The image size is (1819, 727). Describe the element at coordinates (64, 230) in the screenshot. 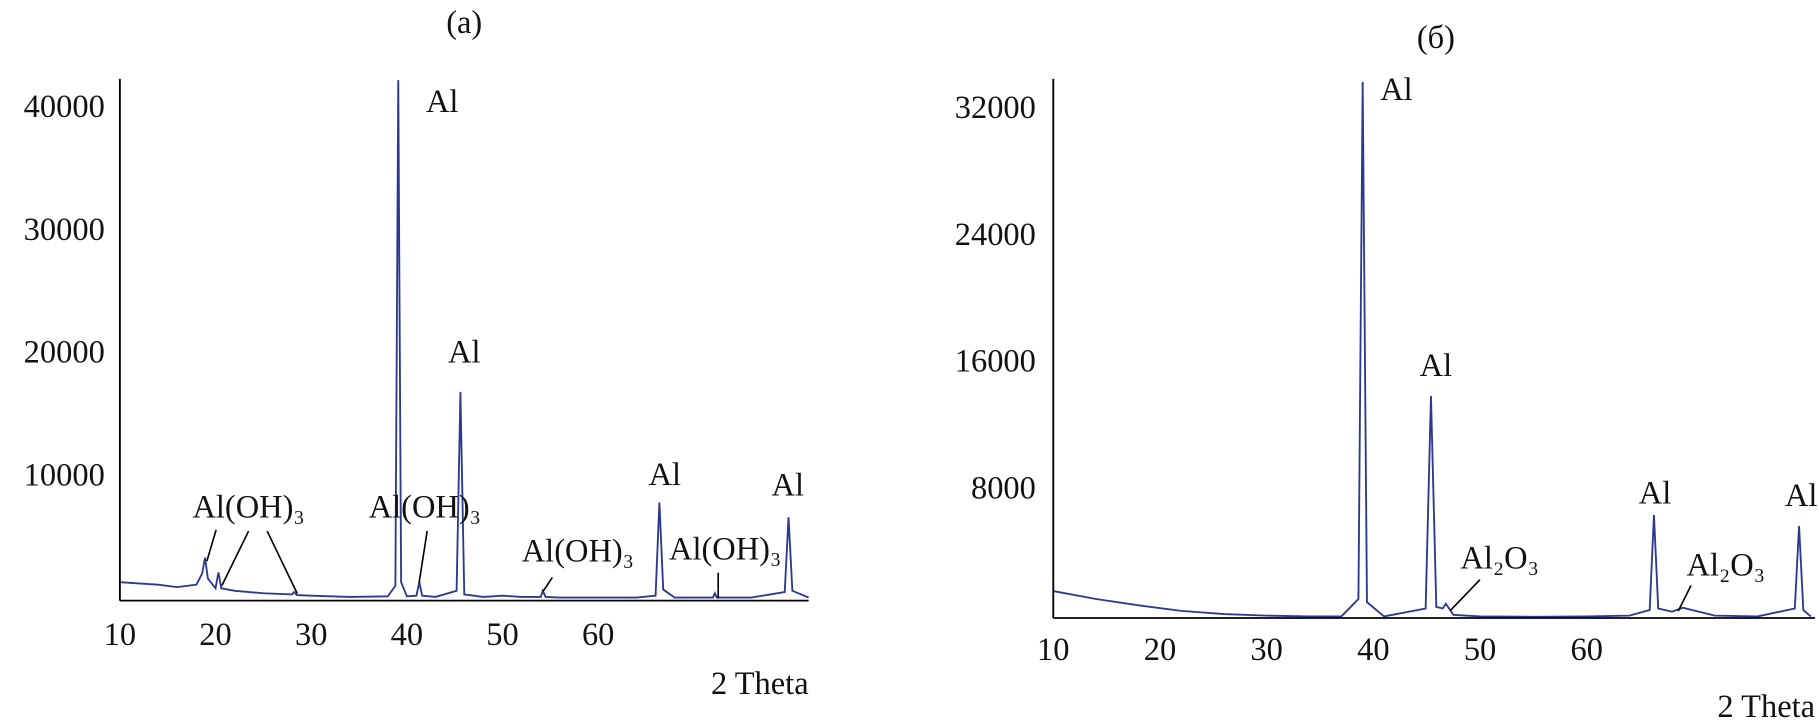

I see `y-tick-label: 30000` at that location.